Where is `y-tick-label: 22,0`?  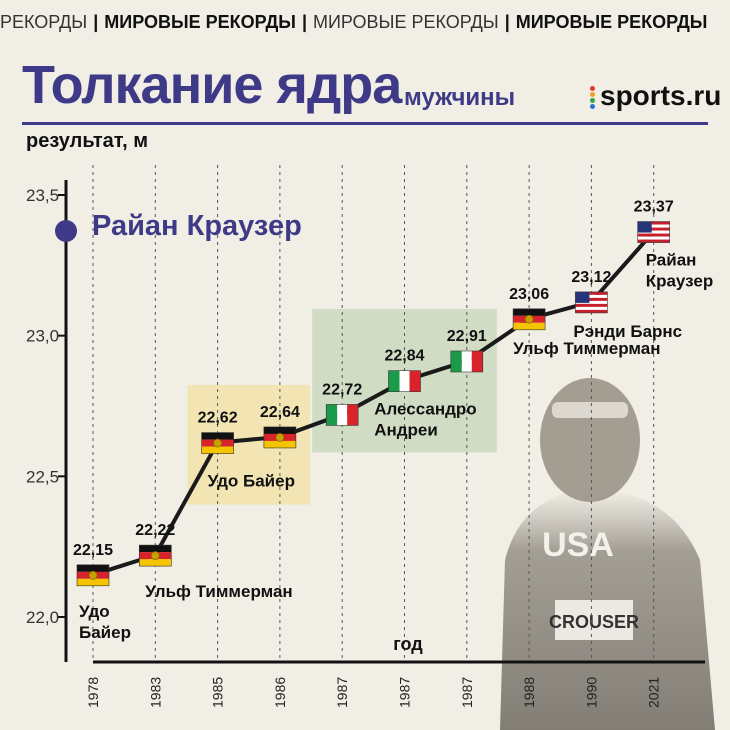 y-tick-label: 22,0 is located at coordinates (42, 617).